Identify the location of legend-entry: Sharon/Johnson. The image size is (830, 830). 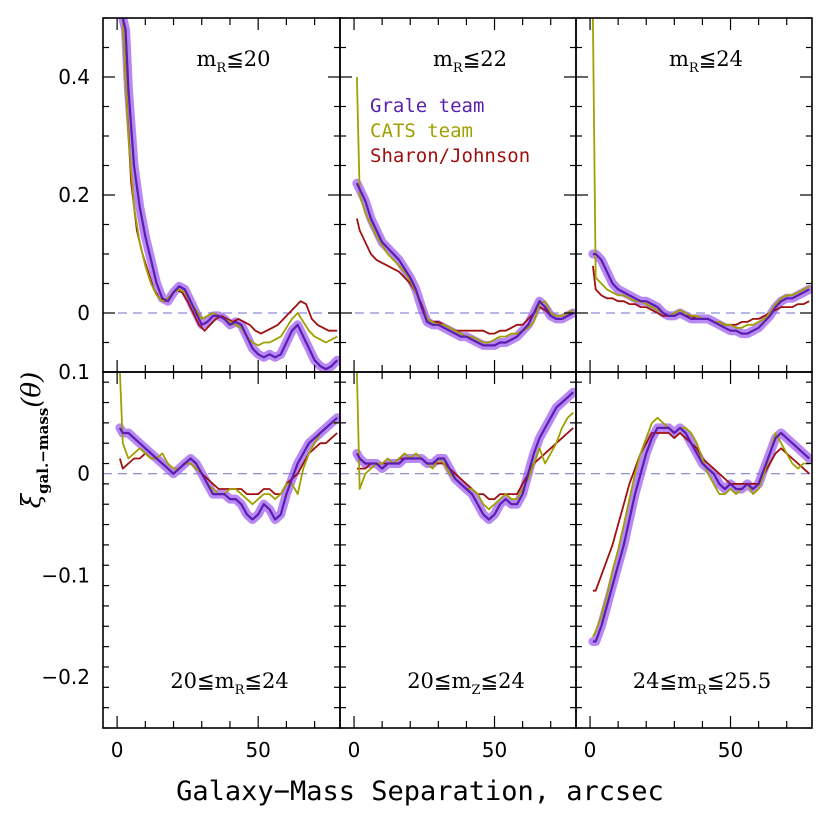
(450, 156).